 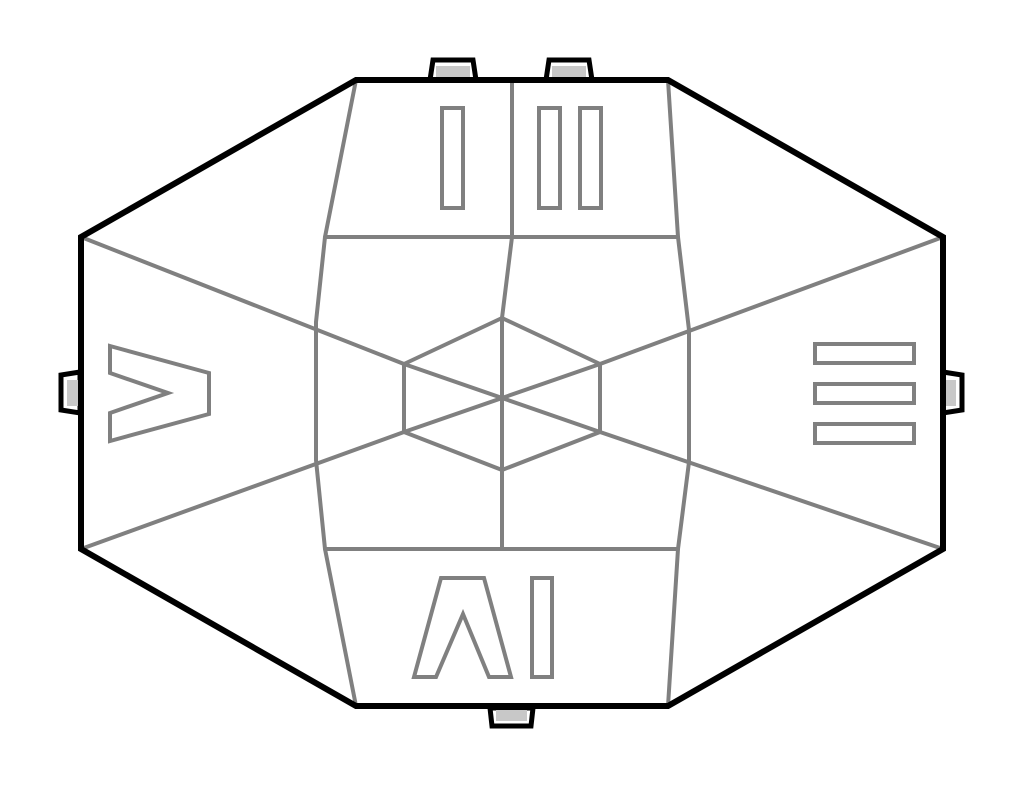 I want to click on diag-lower-right, so click(x=771, y=490).